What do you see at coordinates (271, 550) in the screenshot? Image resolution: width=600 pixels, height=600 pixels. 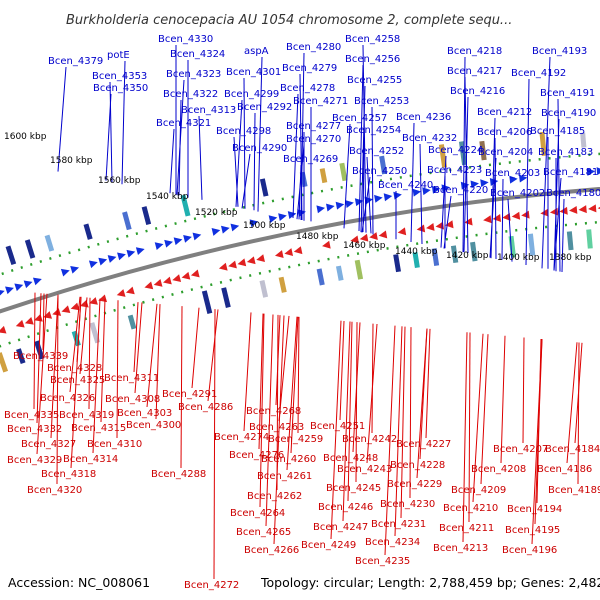 I see `reverse-gene-label: Bcen_4266` at bounding box center [271, 550].